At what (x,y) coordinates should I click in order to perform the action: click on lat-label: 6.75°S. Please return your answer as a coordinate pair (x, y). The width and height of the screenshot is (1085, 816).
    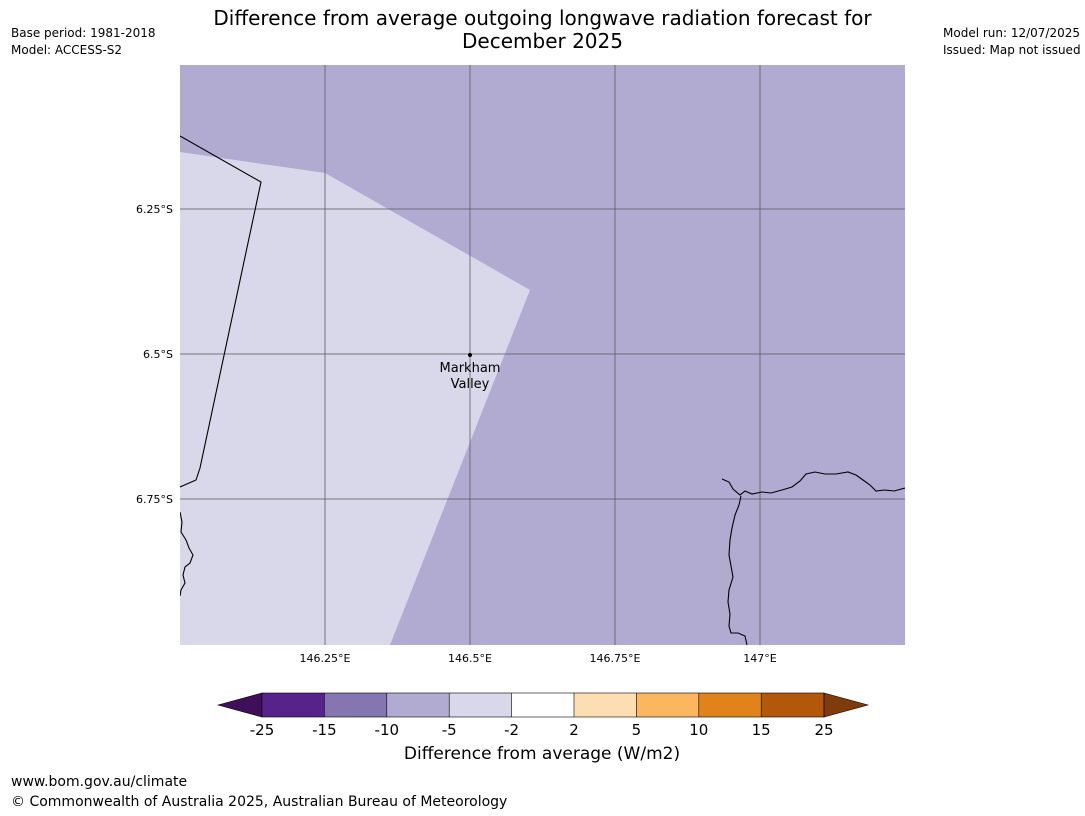
    Looking at the image, I should click on (154, 499).